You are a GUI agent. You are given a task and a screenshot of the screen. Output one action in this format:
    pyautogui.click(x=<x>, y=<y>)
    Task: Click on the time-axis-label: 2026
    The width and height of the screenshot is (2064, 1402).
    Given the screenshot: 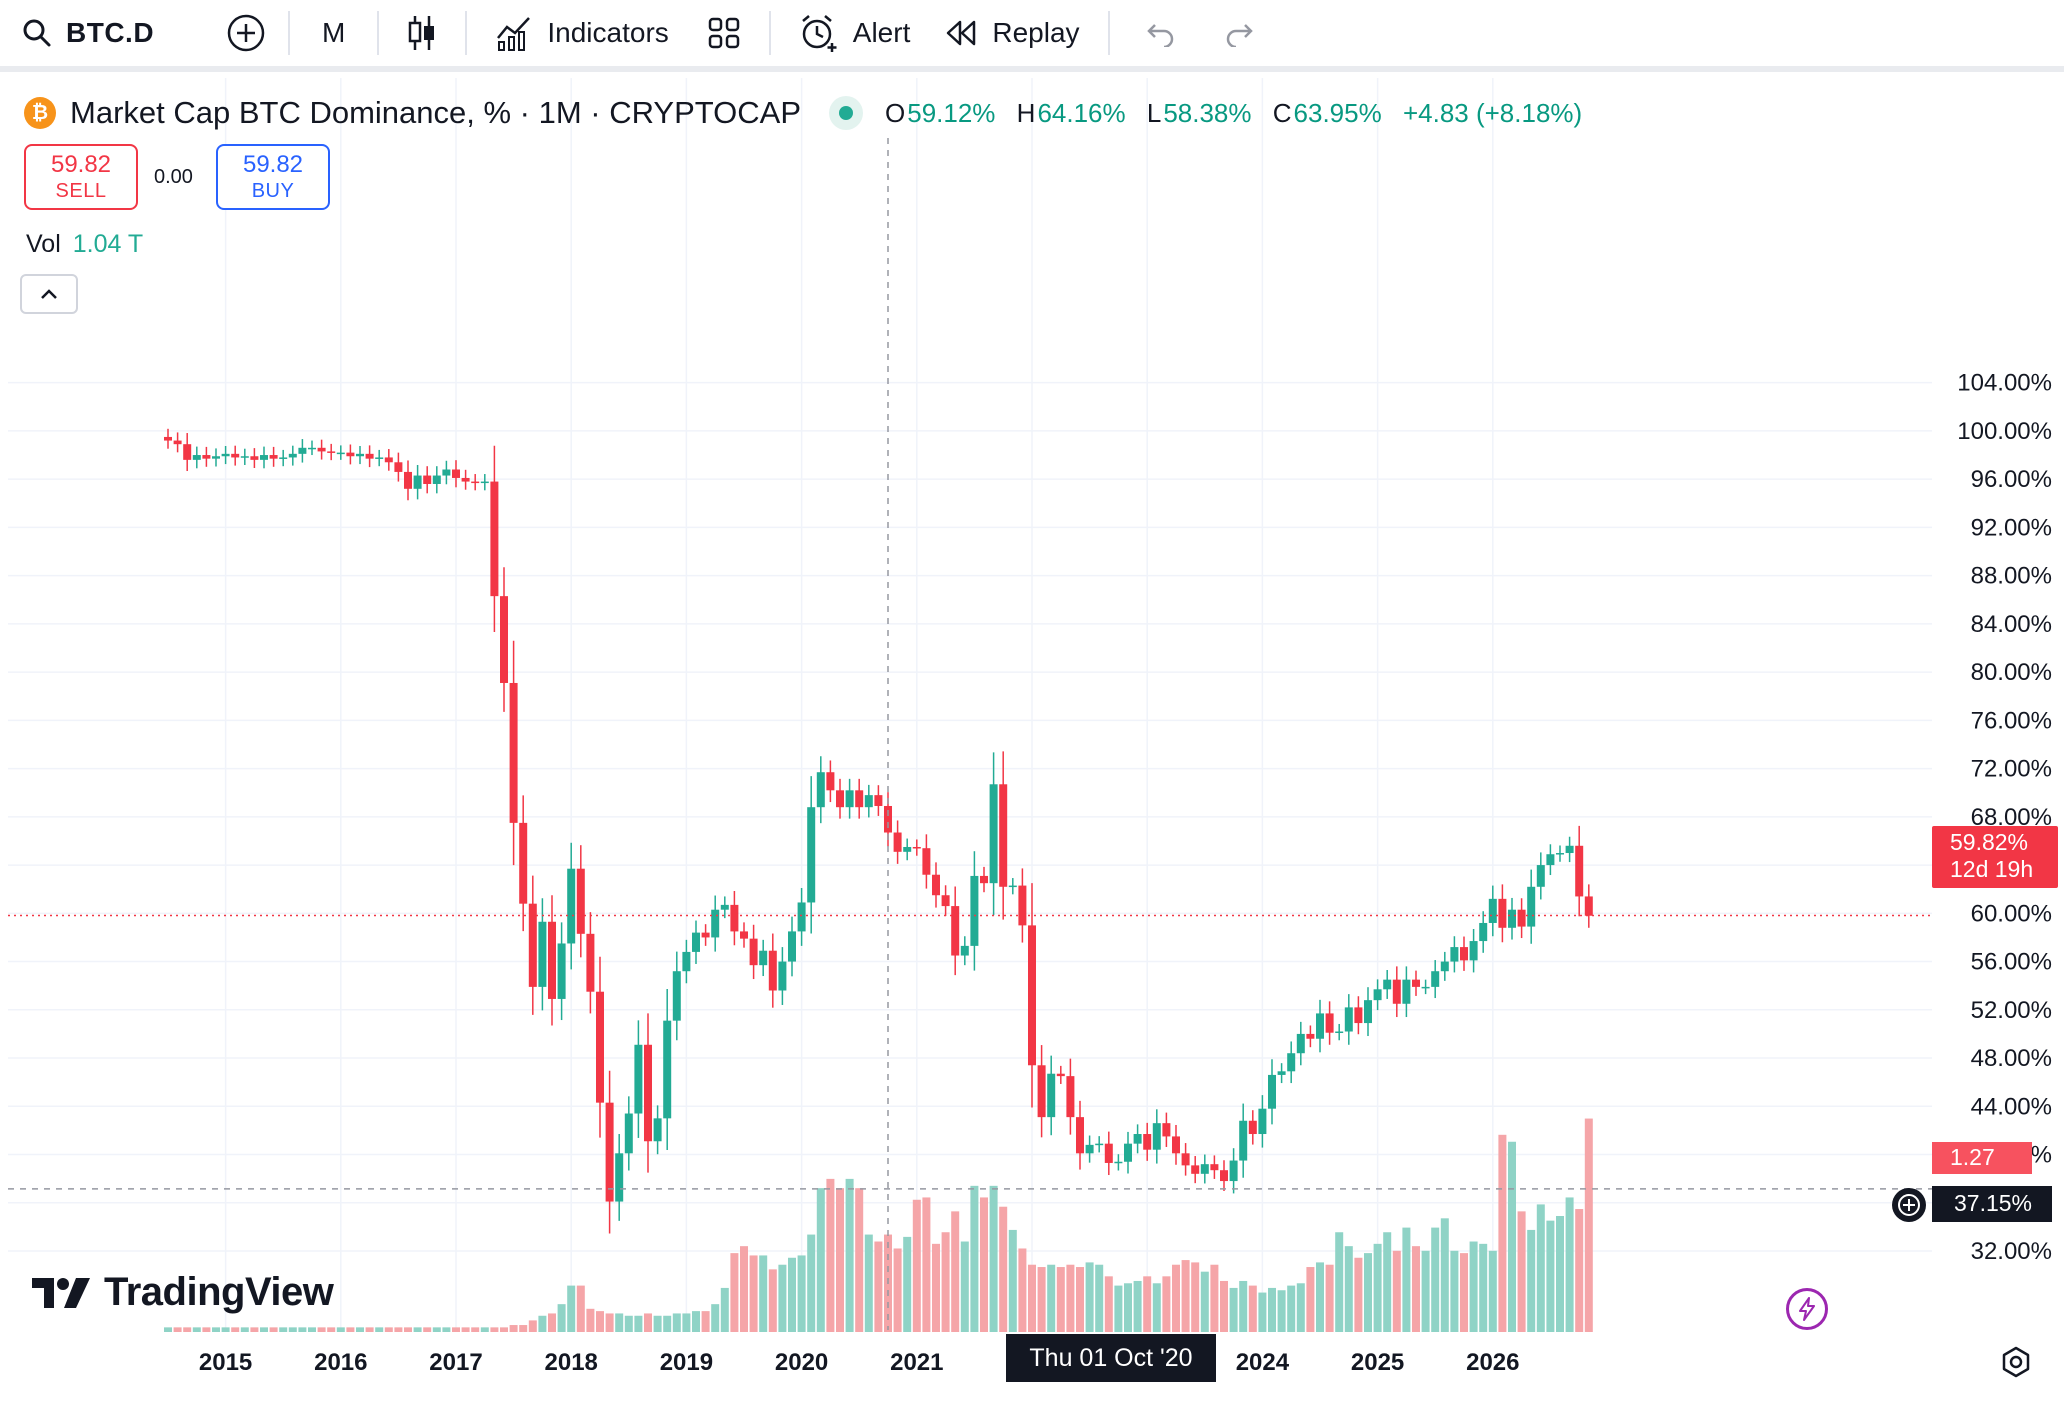 What is the action you would take?
    pyautogui.click(x=1492, y=1362)
    